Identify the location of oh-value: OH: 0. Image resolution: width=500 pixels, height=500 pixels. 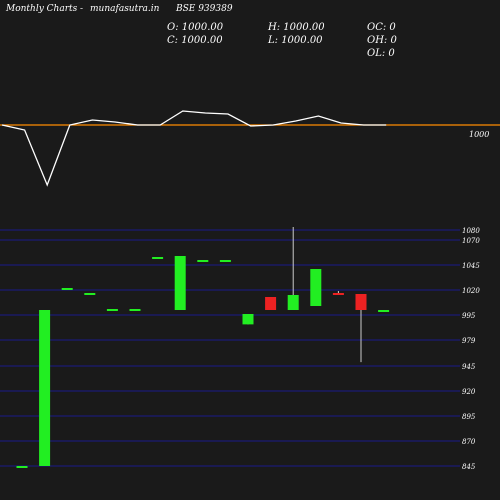
(382, 40).